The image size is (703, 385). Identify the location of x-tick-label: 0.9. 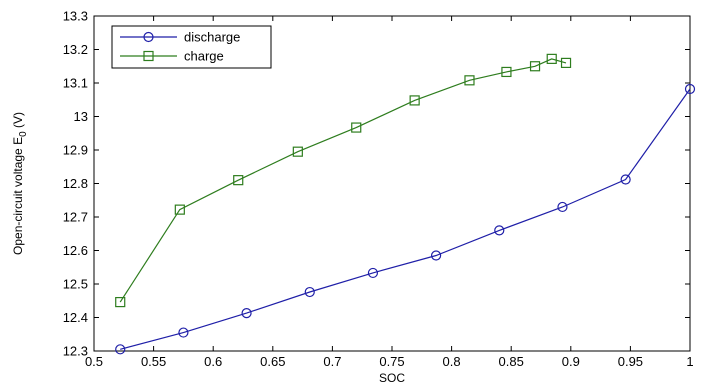
(571, 361).